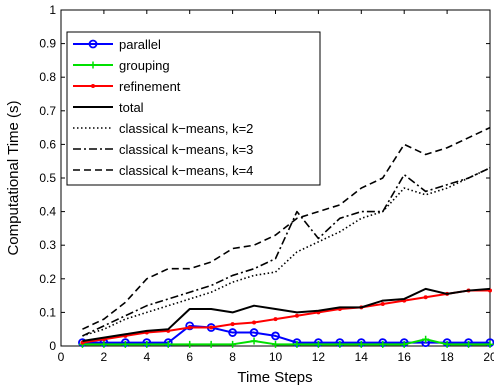 The image size is (494, 387). Describe the element at coordinates (47, 44) in the screenshot. I see `y-tick-label: 0.9` at that location.